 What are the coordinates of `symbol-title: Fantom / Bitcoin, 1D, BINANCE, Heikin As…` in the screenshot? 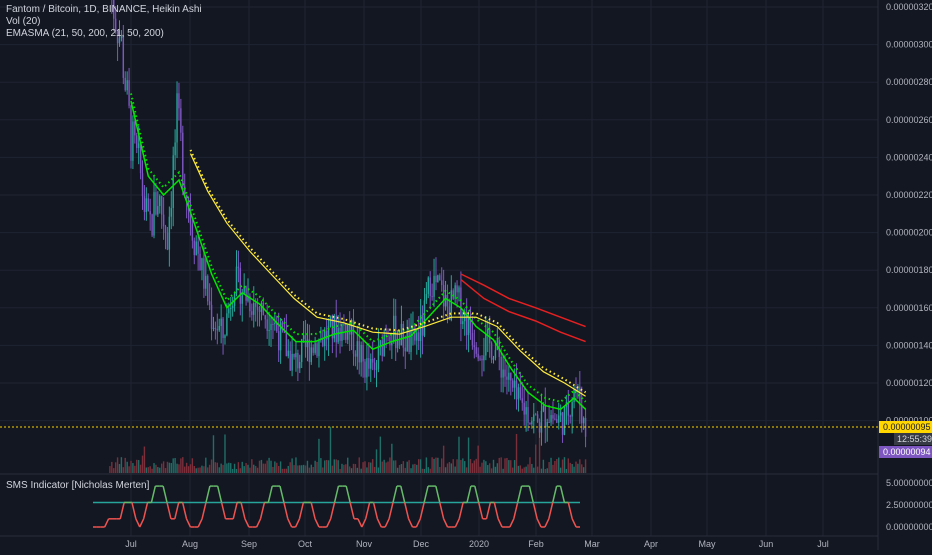 It's located at (104, 9).